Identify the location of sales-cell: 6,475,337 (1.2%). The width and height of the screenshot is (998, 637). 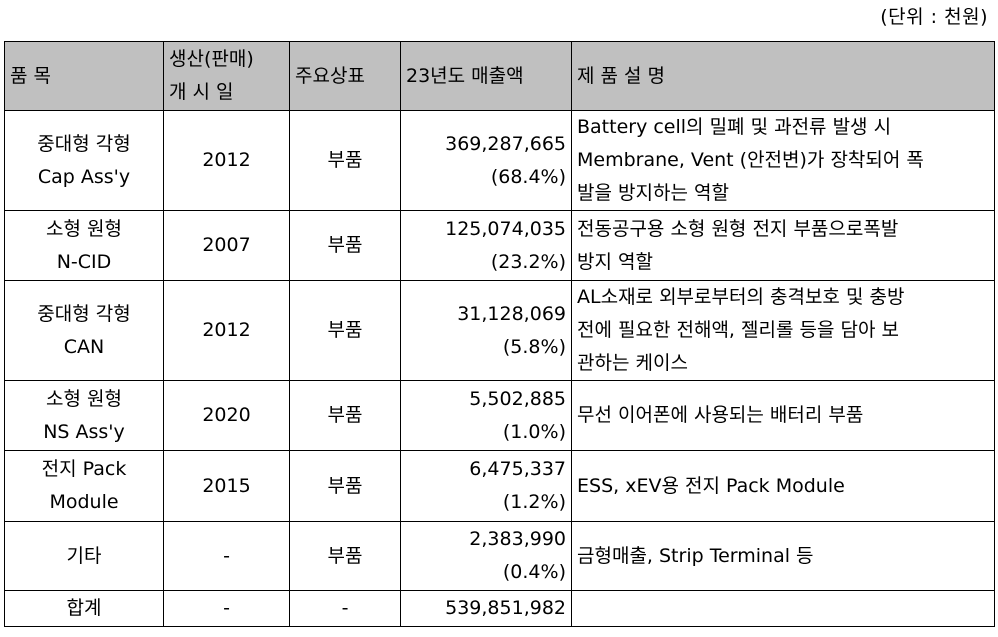
(486, 486).